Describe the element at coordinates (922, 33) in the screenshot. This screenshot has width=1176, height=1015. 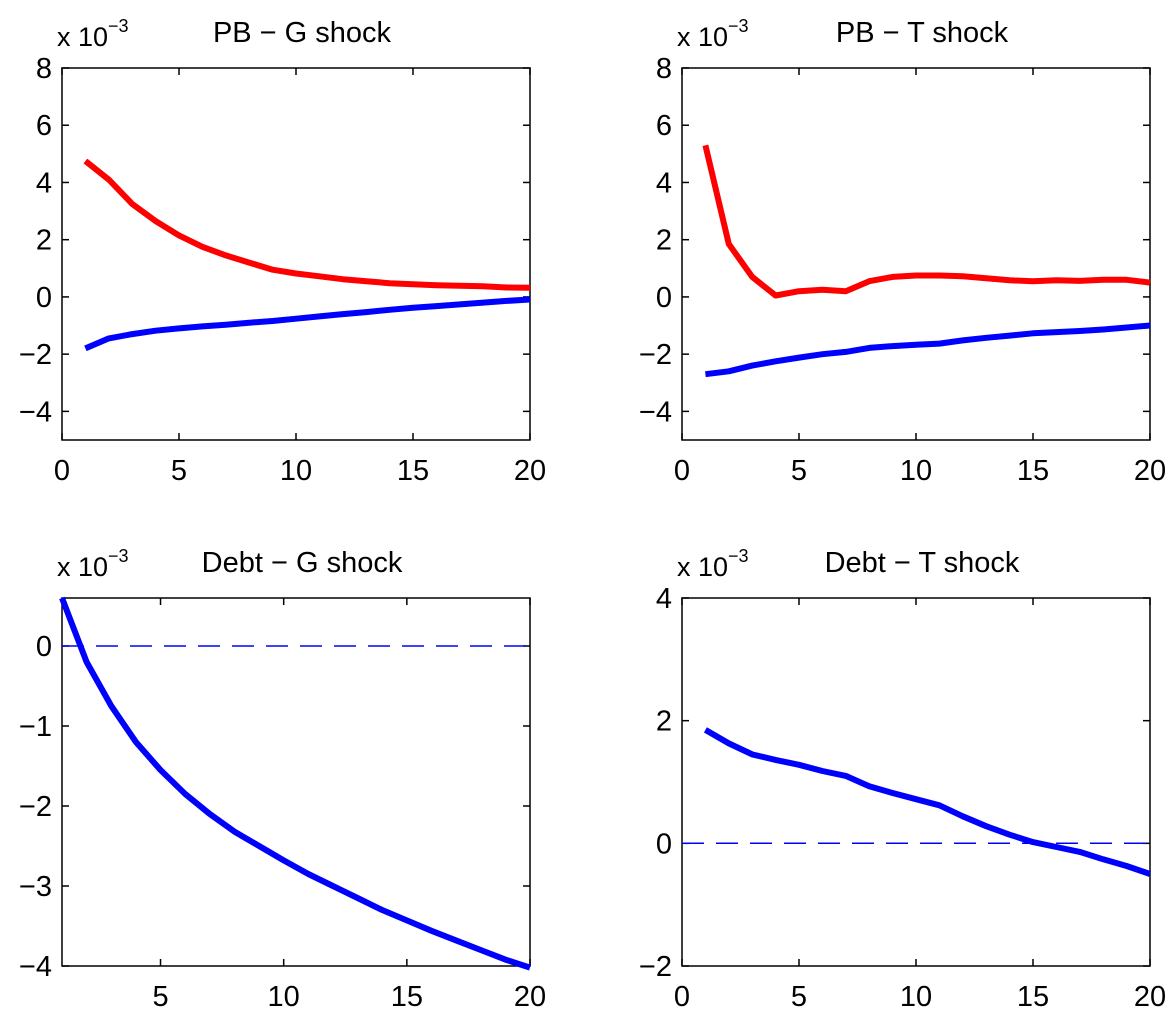
I see `chart-title: PB − T shock` at that location.